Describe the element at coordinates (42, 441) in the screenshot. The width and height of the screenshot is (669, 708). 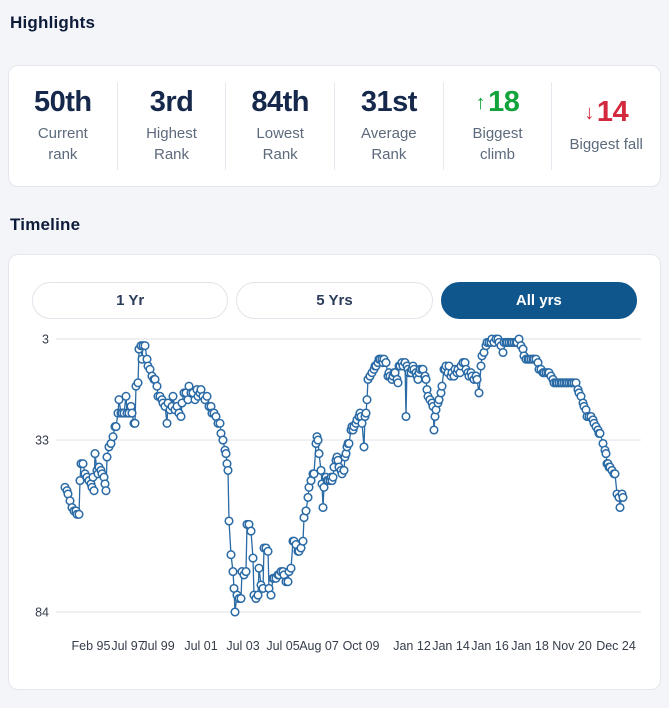
I see `y-axis-label: 33` at that location.